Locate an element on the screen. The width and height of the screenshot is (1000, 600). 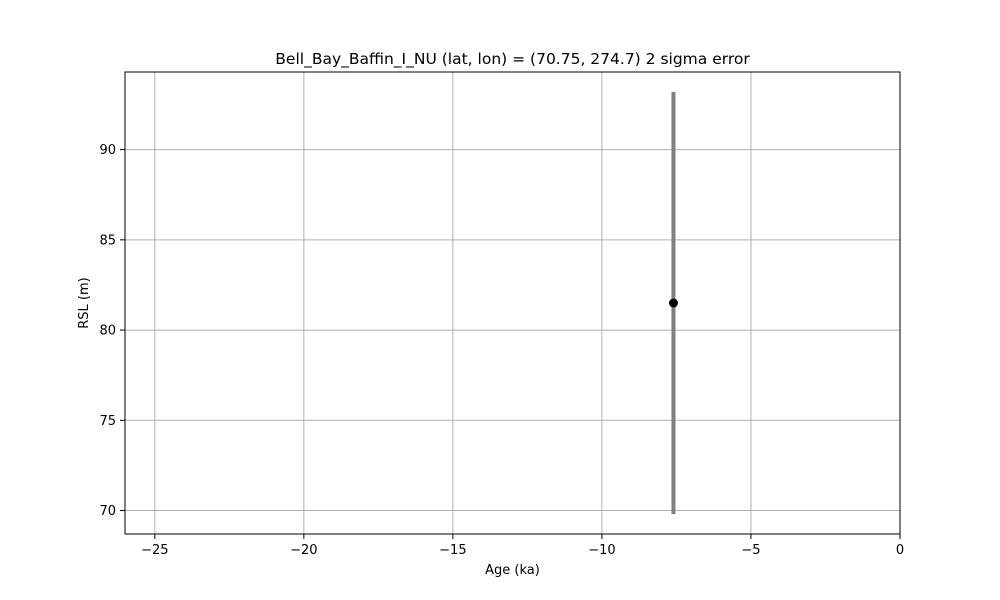
data-point is located at coordinates (673, 303).